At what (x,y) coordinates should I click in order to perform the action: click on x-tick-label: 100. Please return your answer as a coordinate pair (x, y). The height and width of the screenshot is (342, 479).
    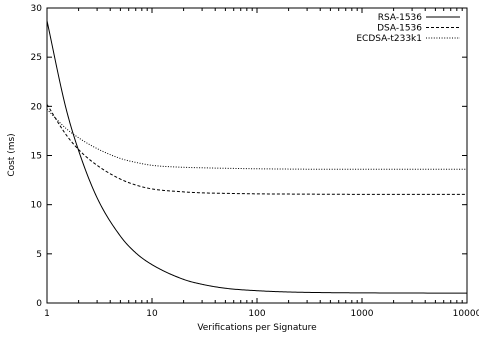
    Looking at the image, I should click on (256, 314).